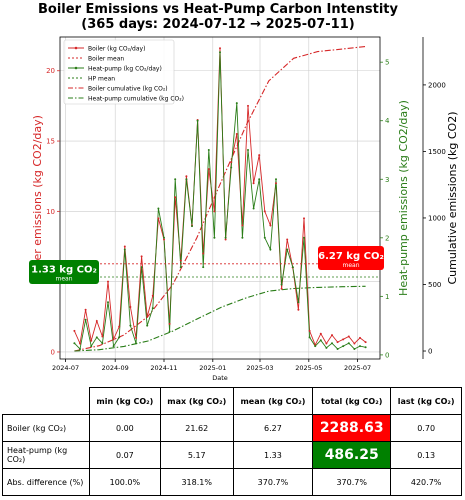 The width and height of the screenshot is (465, 500). What do you see at coordinates (259, 368) in the screenshot?
I see `x-tick-label: 2025-03` at bounding box center [259, 368].